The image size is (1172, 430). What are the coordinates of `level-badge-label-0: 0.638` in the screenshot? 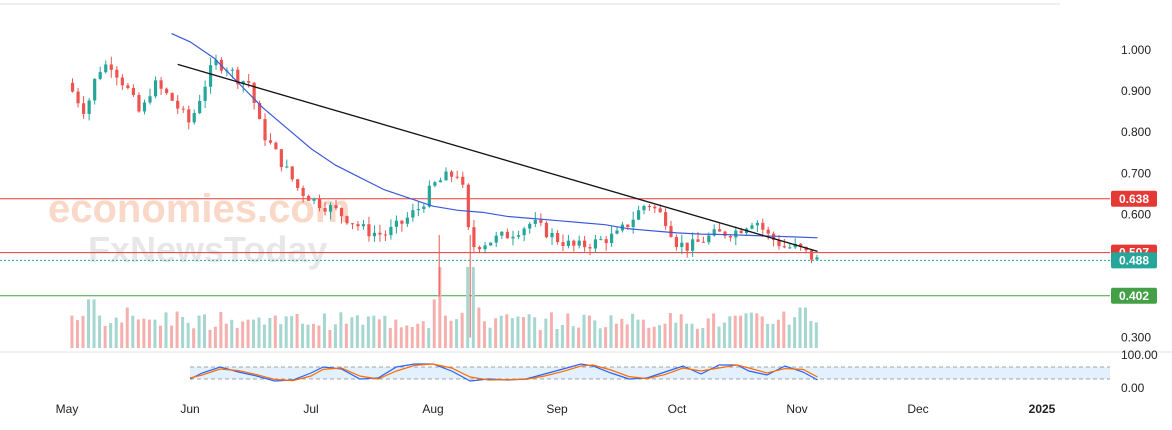 It's located at (1134, 199).